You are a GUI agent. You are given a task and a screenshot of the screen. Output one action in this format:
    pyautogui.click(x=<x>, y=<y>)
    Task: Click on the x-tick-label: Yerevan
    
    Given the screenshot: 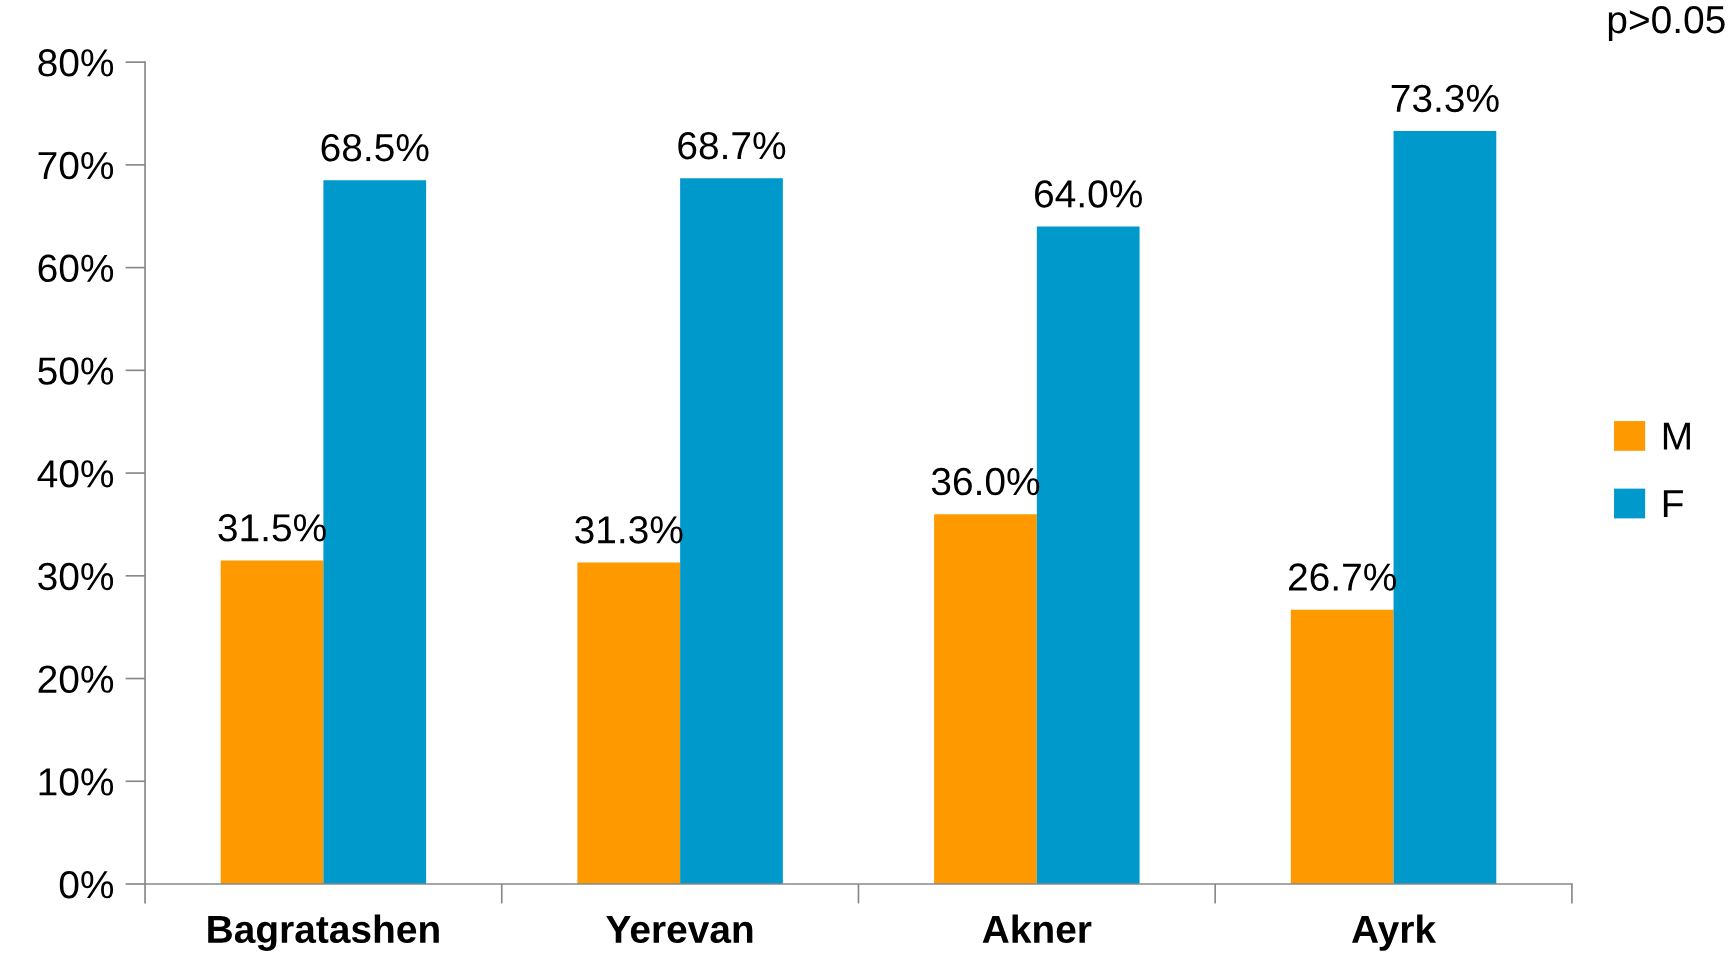 What is the action you would take?
    pyautogui.click(x=679, y=929)
    